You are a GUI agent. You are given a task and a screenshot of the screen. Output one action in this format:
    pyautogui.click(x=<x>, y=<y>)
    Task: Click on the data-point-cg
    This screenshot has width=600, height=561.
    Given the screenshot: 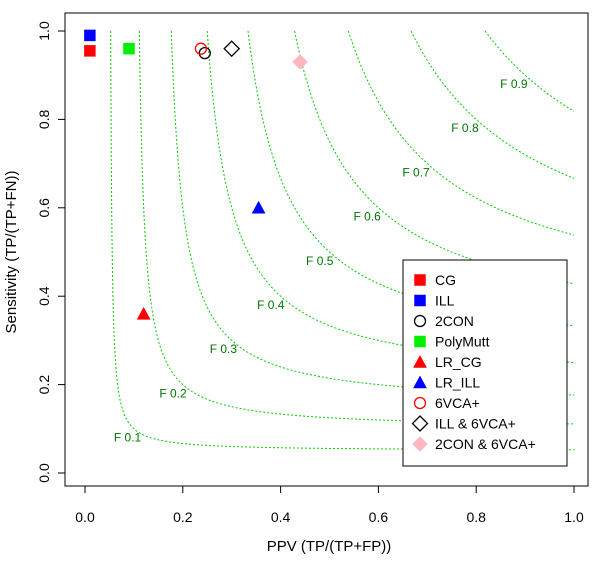 What is the action you would take?
    pyautogui.click(x=90, y=51)
    